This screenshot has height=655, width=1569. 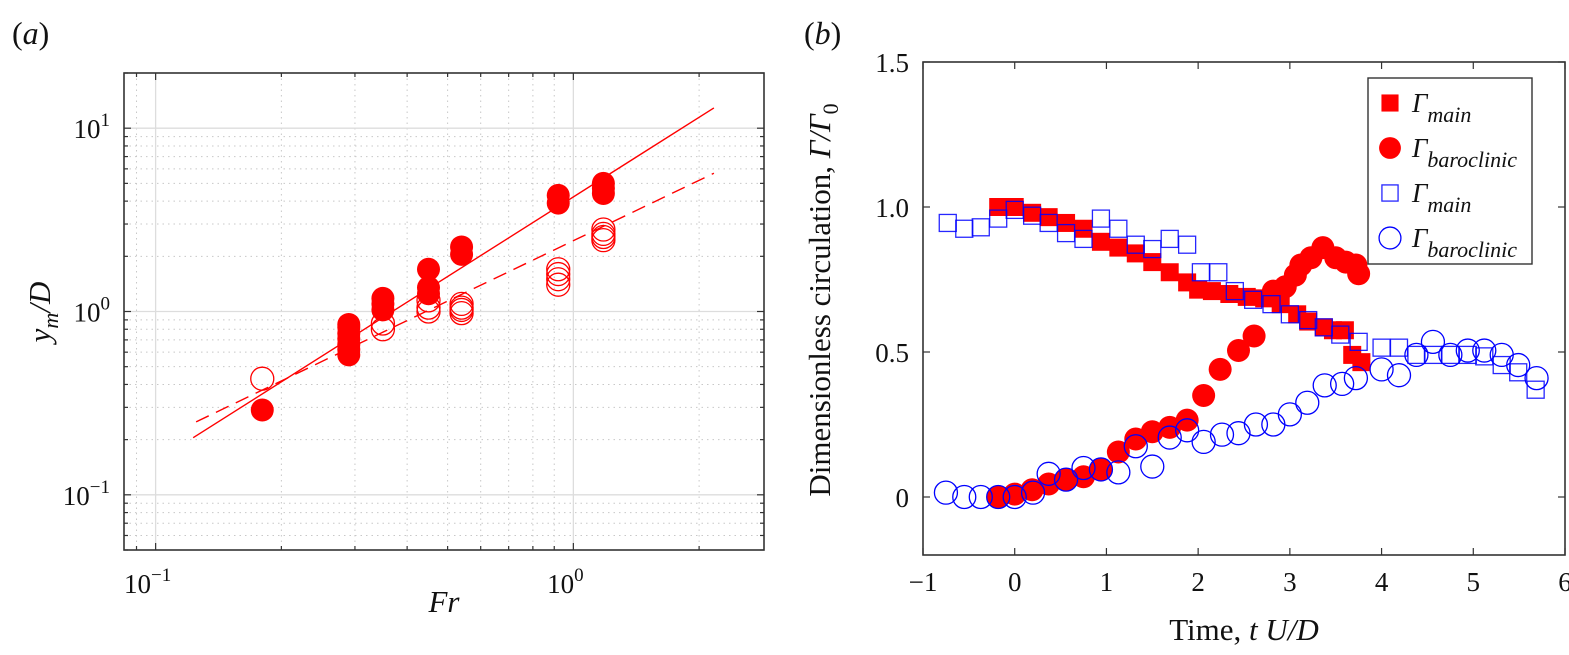 I want to click on panel-a-y-axis-label: ym/D, so click(x=42, y=314).